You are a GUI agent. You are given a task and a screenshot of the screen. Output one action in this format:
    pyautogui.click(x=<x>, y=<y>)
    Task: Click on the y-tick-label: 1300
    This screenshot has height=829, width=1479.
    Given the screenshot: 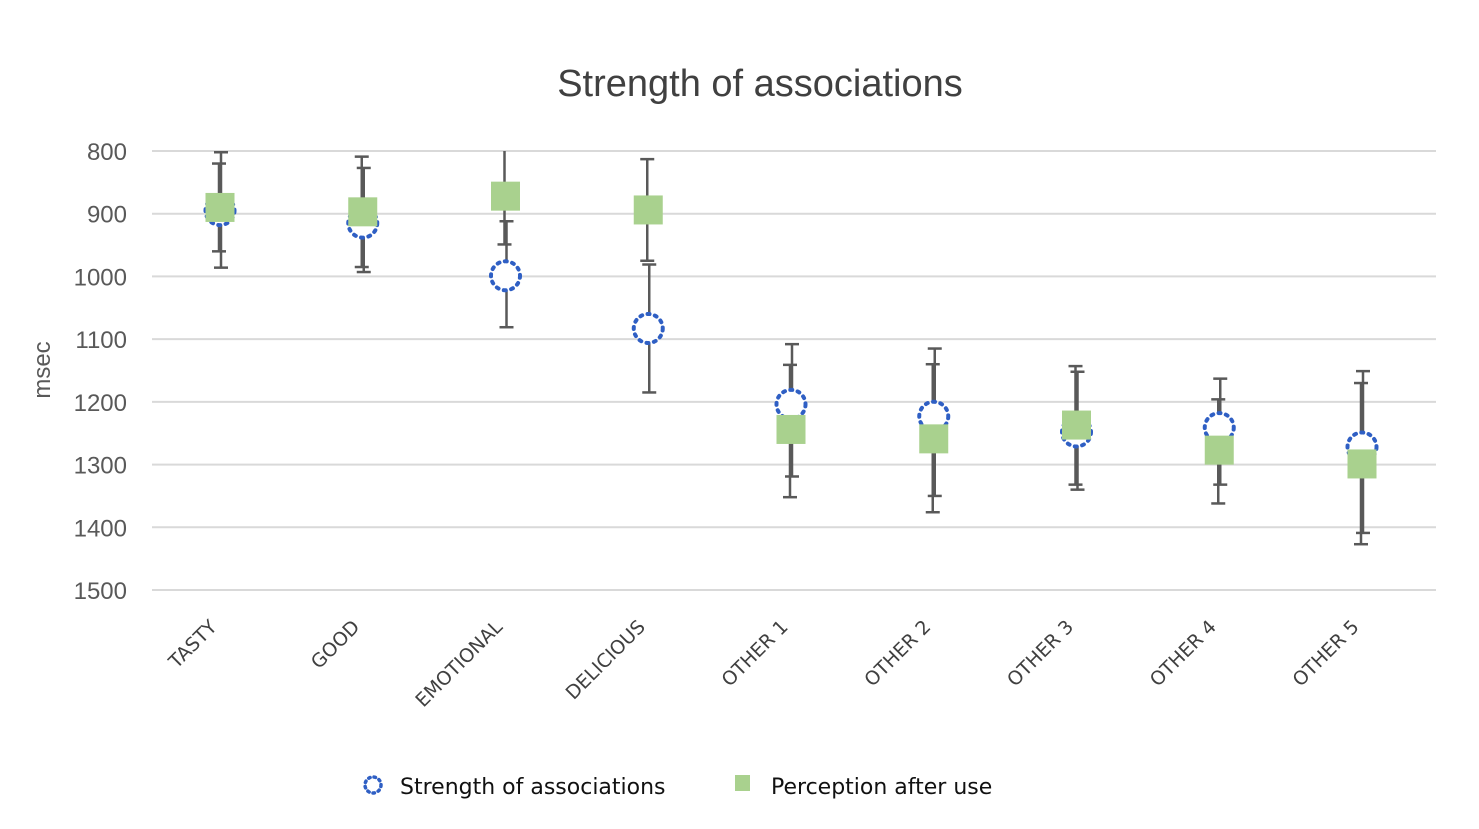 What is the action you would take?
    pyautogui.click(x=100, y=466)
    